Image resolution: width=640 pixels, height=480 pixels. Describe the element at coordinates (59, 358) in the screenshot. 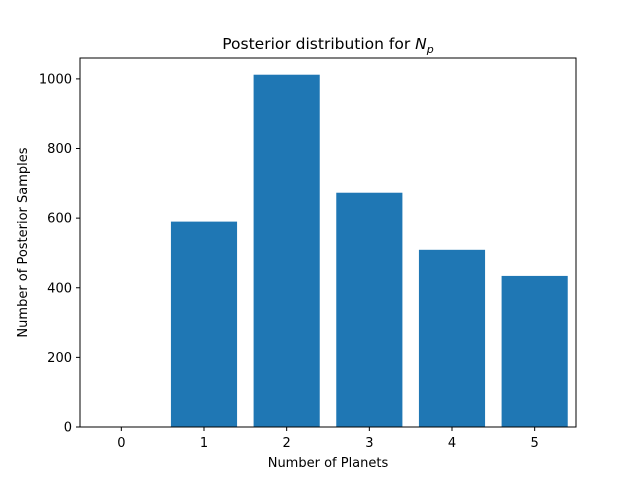

I see `y-tick-label: 200` at that location.